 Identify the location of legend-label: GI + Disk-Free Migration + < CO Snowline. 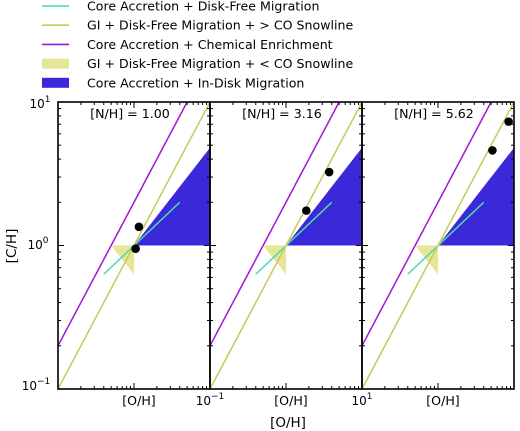
(220, 63).